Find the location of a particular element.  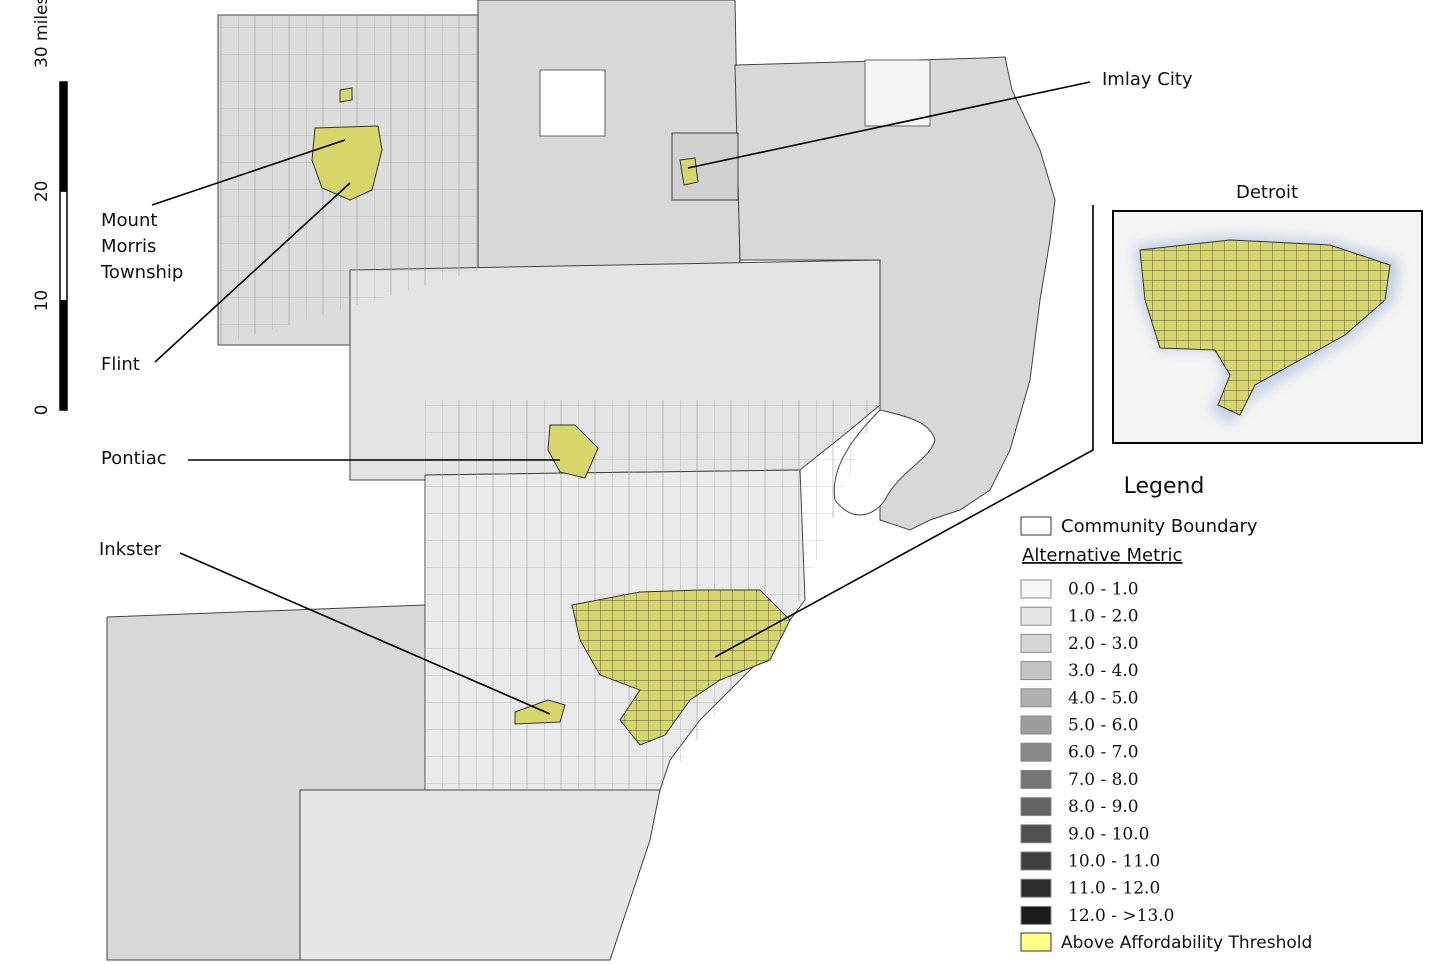

detroit-tracts is located at coordinates (681, 667).